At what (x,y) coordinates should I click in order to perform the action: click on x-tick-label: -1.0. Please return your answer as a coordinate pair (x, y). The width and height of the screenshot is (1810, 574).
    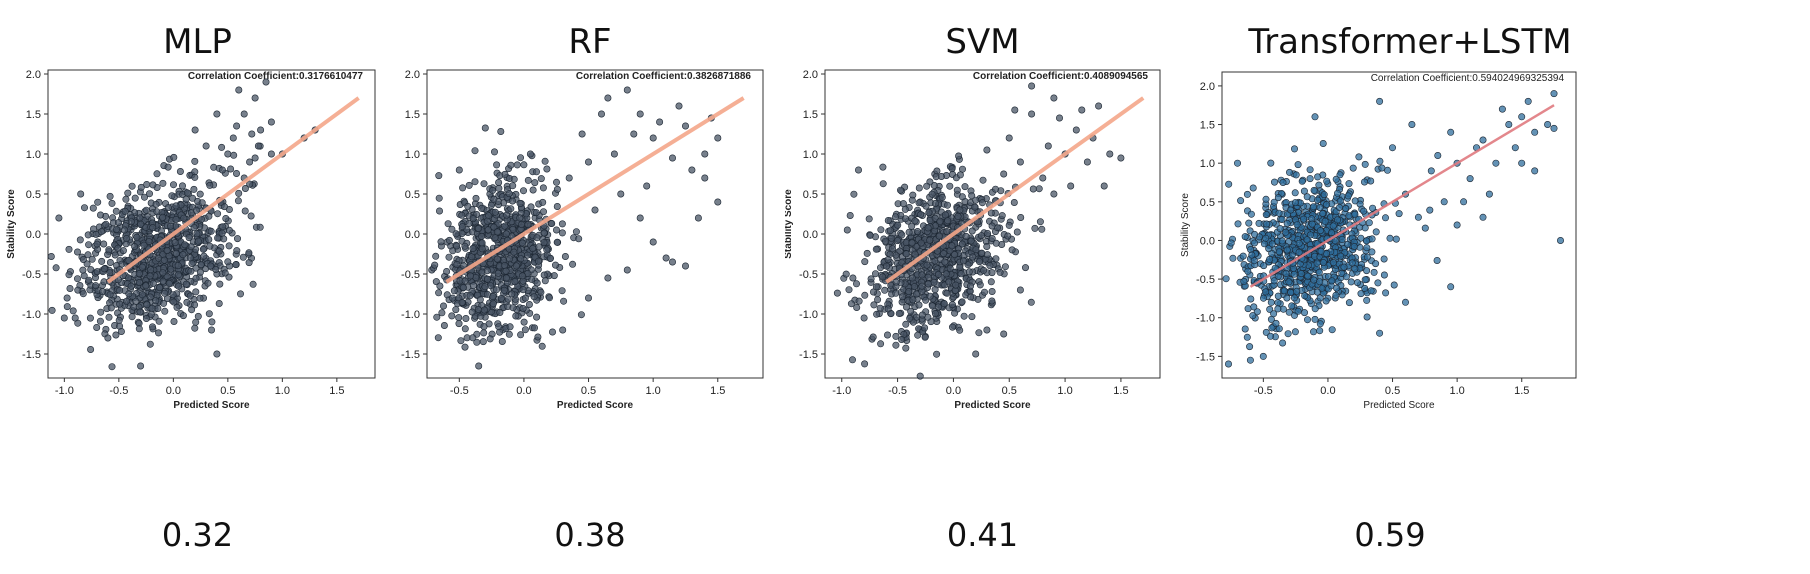
    Looking at the image, I should click on (64, 391).